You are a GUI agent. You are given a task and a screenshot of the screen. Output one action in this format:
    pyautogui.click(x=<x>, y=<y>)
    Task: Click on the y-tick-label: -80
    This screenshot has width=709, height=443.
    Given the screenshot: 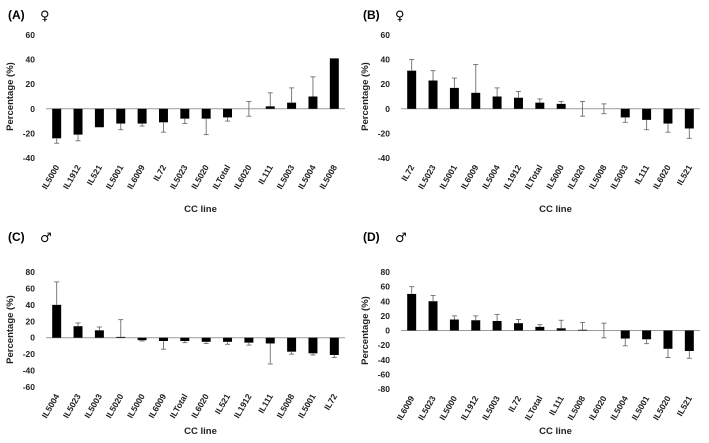 What is the action you would take?
    pyautogui.click(x=384, y=389)
    